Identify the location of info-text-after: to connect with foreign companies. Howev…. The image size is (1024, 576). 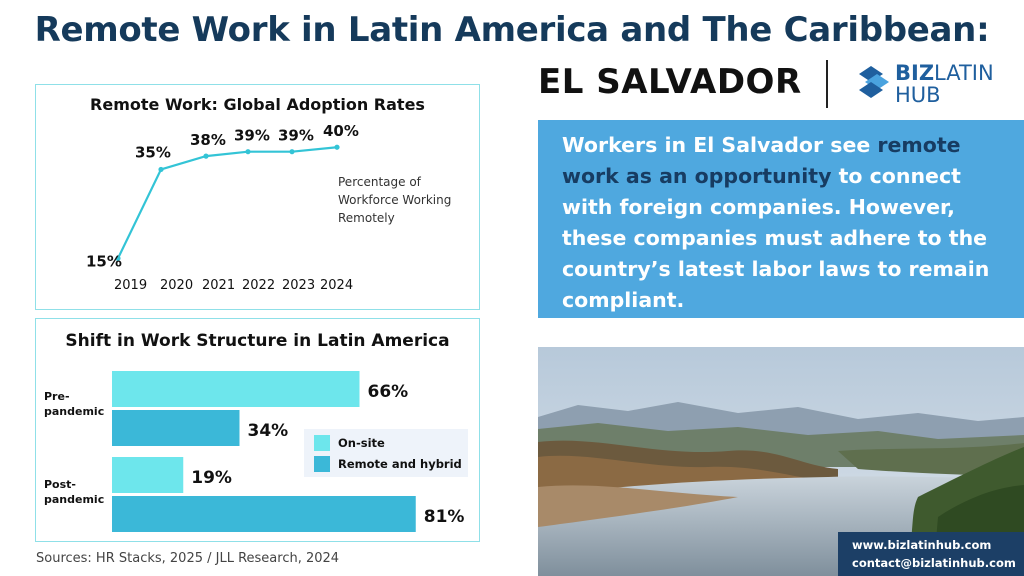
(776, 238).